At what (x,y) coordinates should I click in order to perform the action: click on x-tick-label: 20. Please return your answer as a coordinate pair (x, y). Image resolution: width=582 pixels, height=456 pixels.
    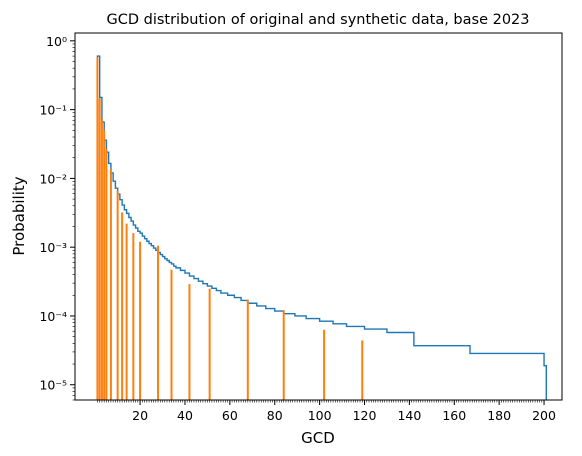
    Looking at the image, I should click on (140, 415).